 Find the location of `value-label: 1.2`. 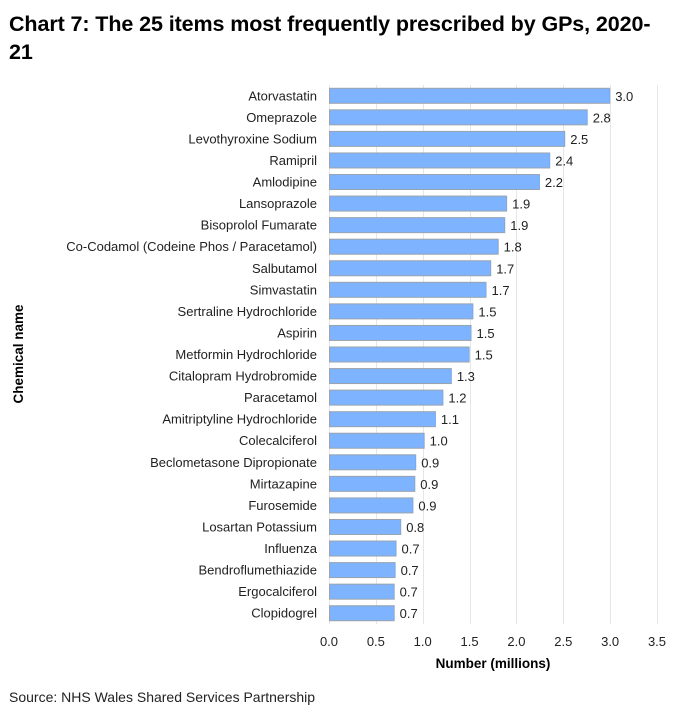

value-label: 1.2 is located at coordinates (457, 398).